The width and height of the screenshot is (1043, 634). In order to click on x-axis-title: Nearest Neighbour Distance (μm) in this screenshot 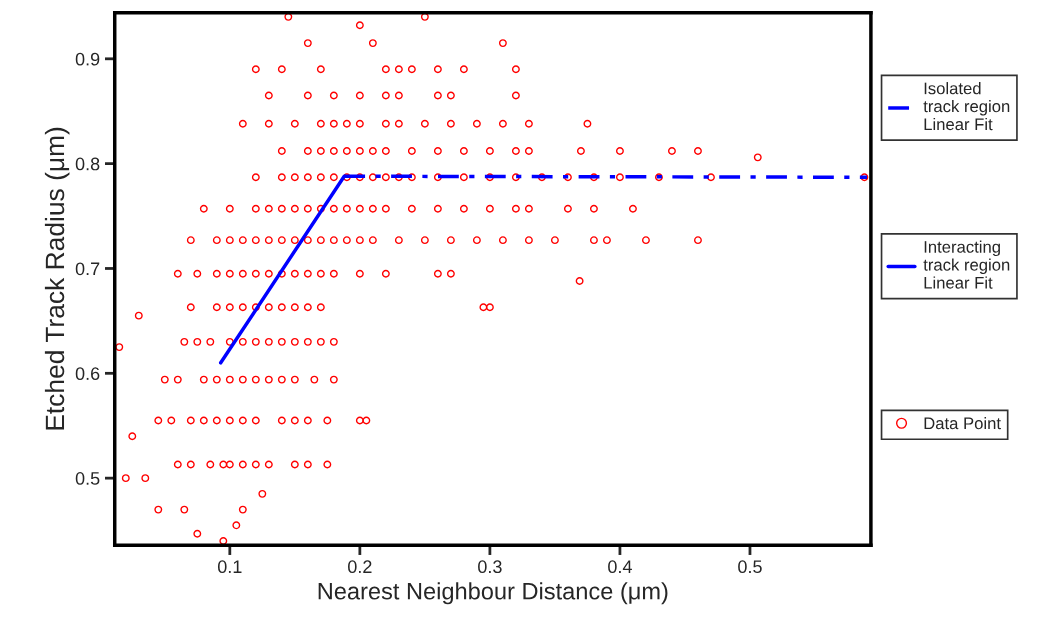, I will do `click(493, 593)`.